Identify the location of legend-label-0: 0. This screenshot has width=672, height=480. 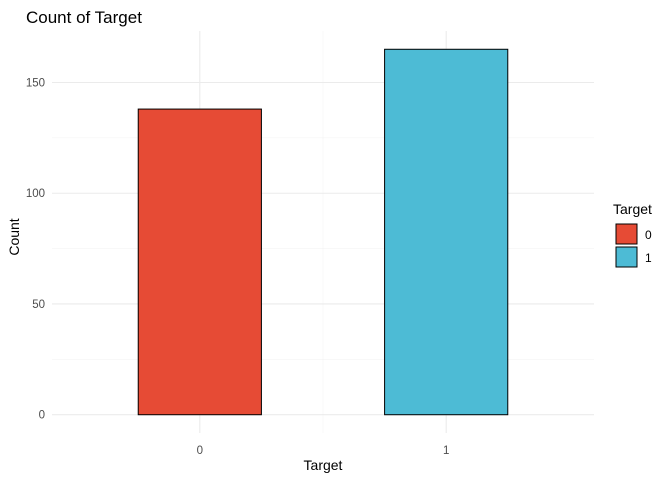
(648, 235).